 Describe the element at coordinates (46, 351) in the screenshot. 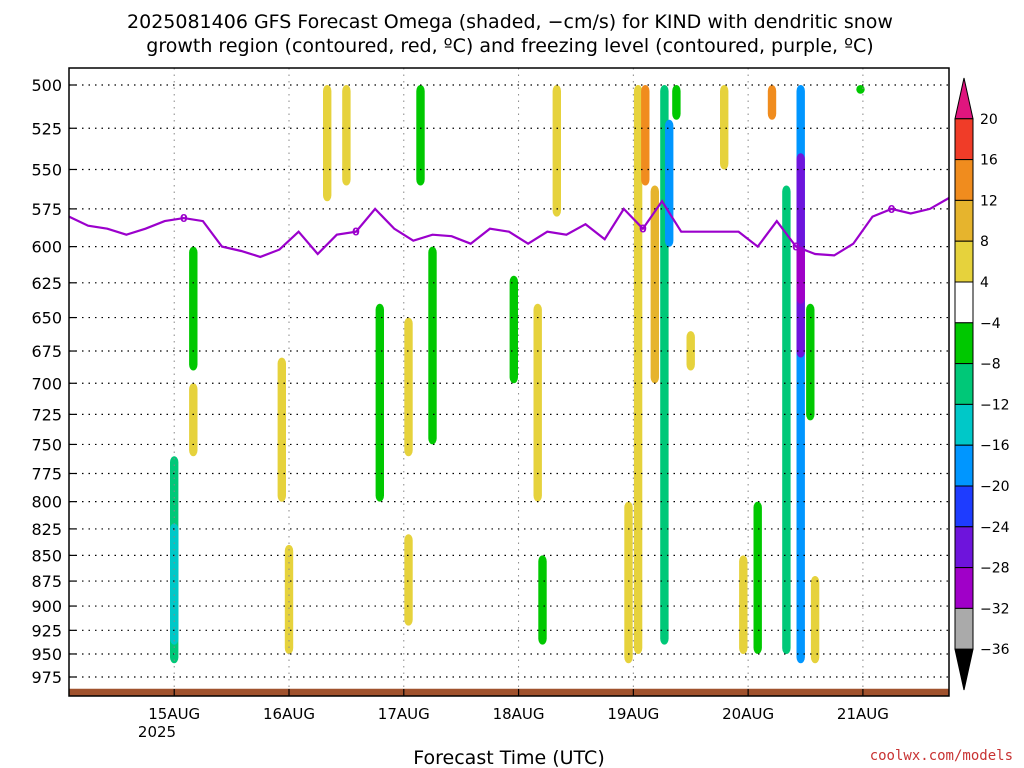

I see `y-tick-label: 675` at that location.